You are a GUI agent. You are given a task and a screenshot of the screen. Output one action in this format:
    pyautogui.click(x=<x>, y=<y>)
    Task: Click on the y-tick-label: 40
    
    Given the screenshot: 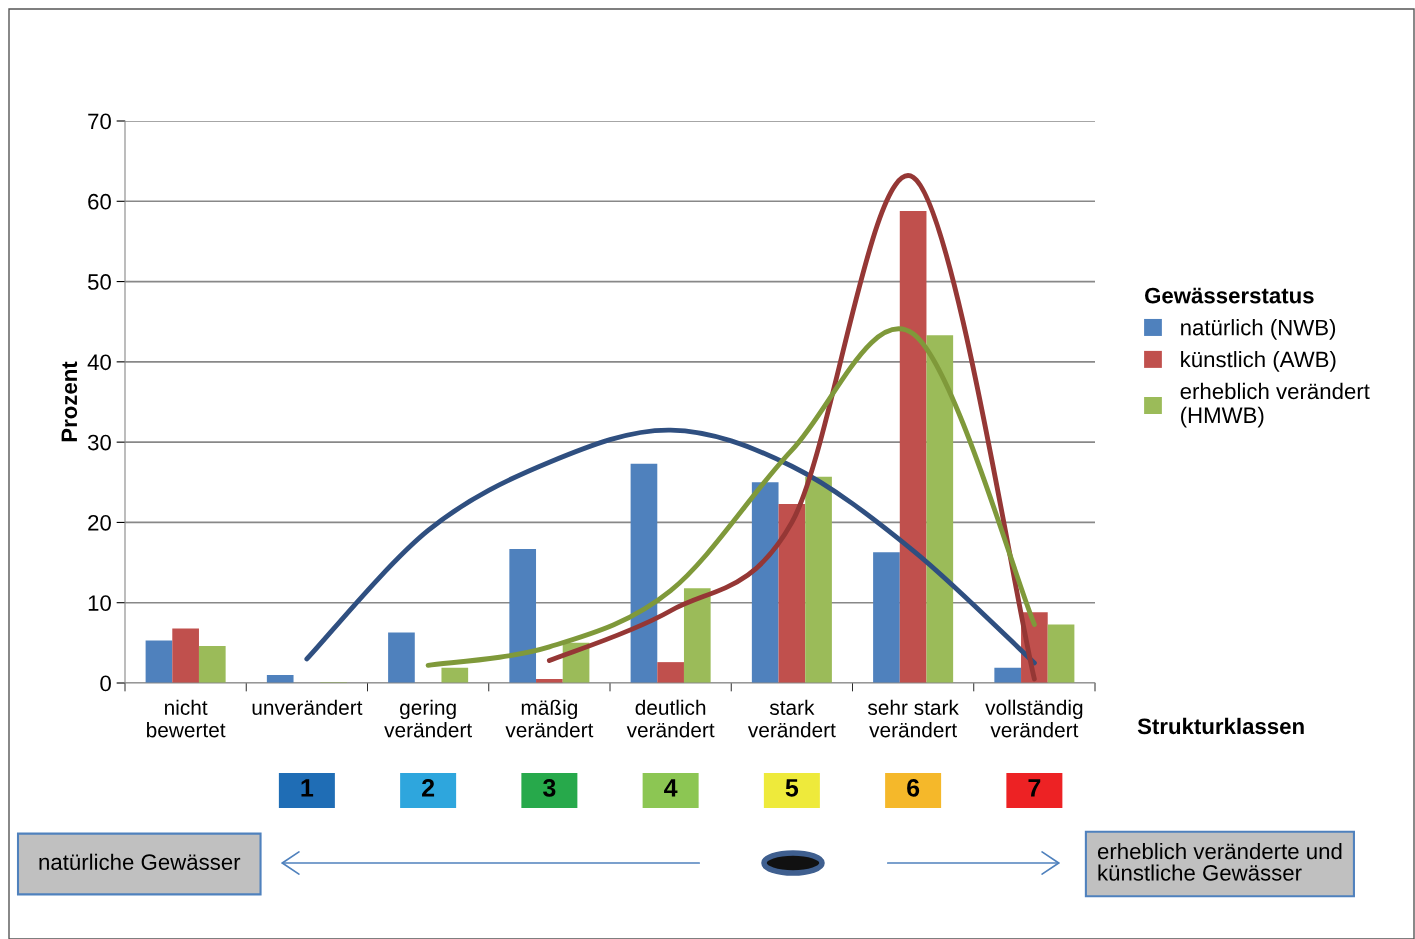 What is the action you would take?
    pyautogui.click(x=99, y=362)
    